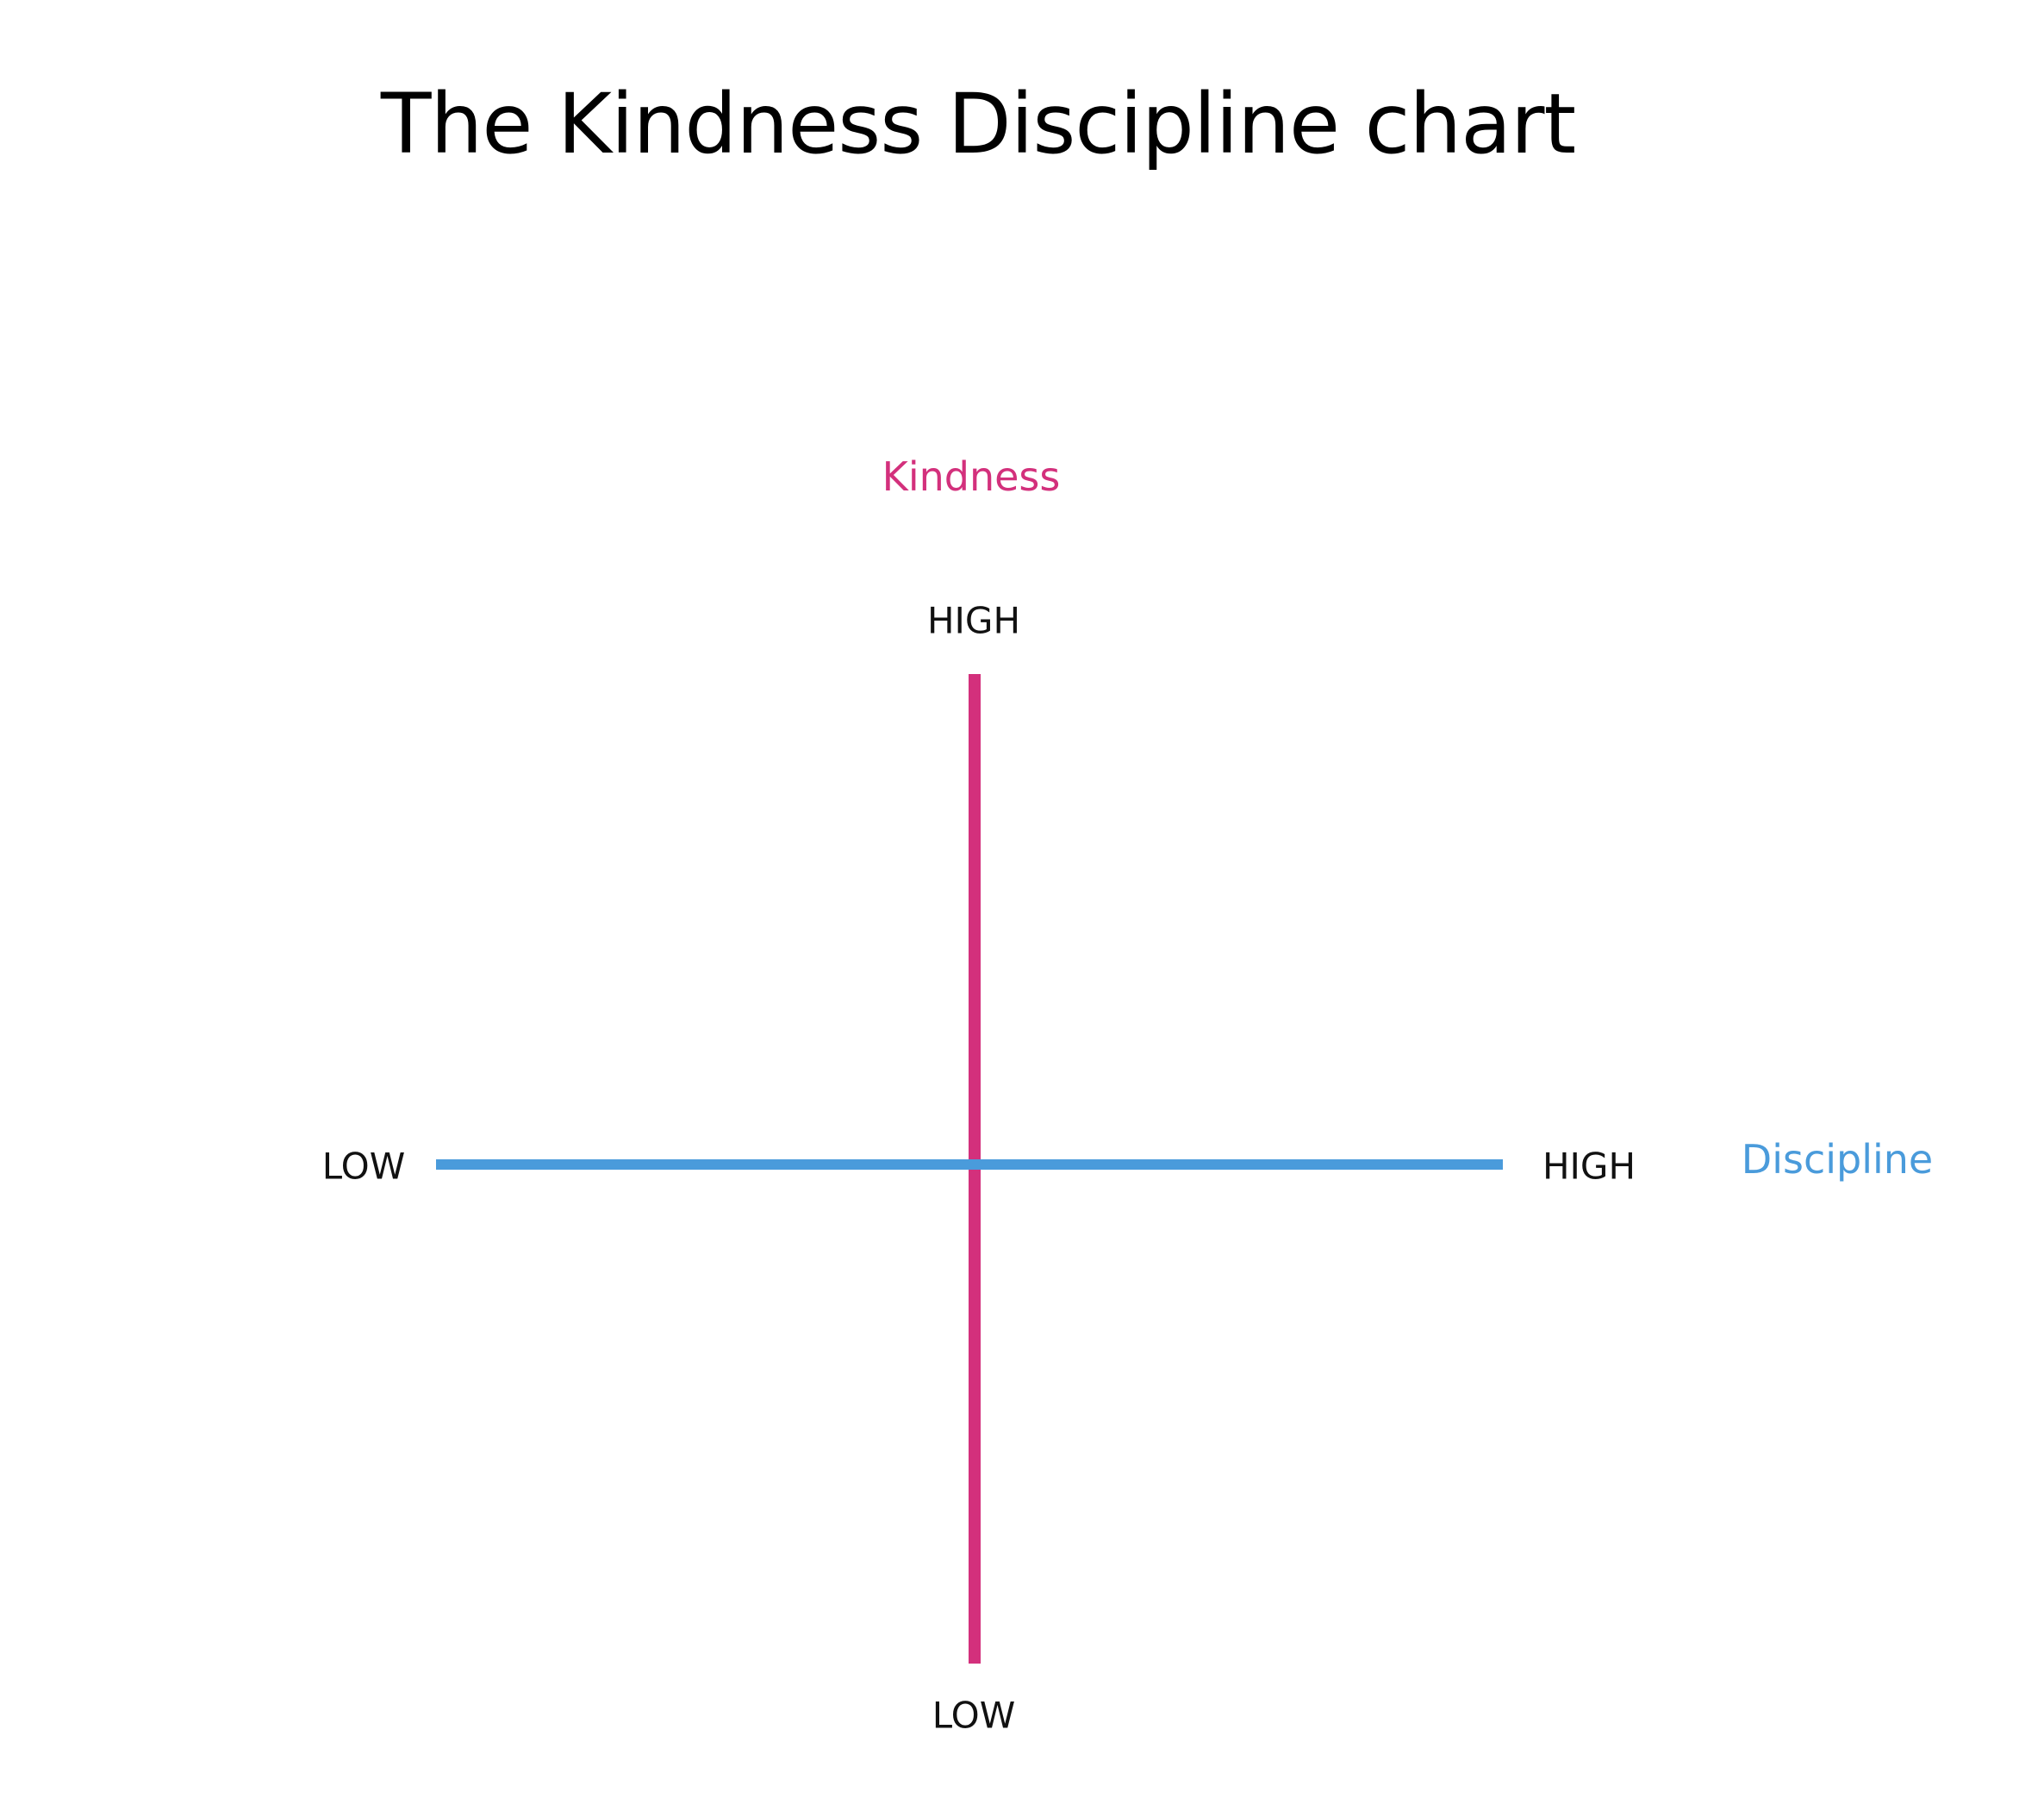  I want to click on discipline-axis-name: Discipline, so click(1838, 1159).